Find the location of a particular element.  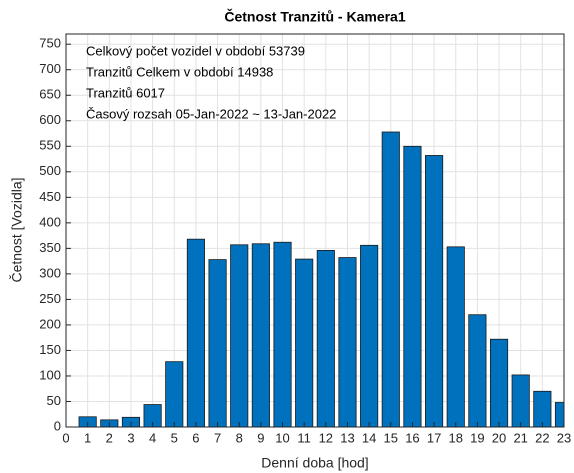

x-tick-label: 0 is located at coordinates (65, 437).